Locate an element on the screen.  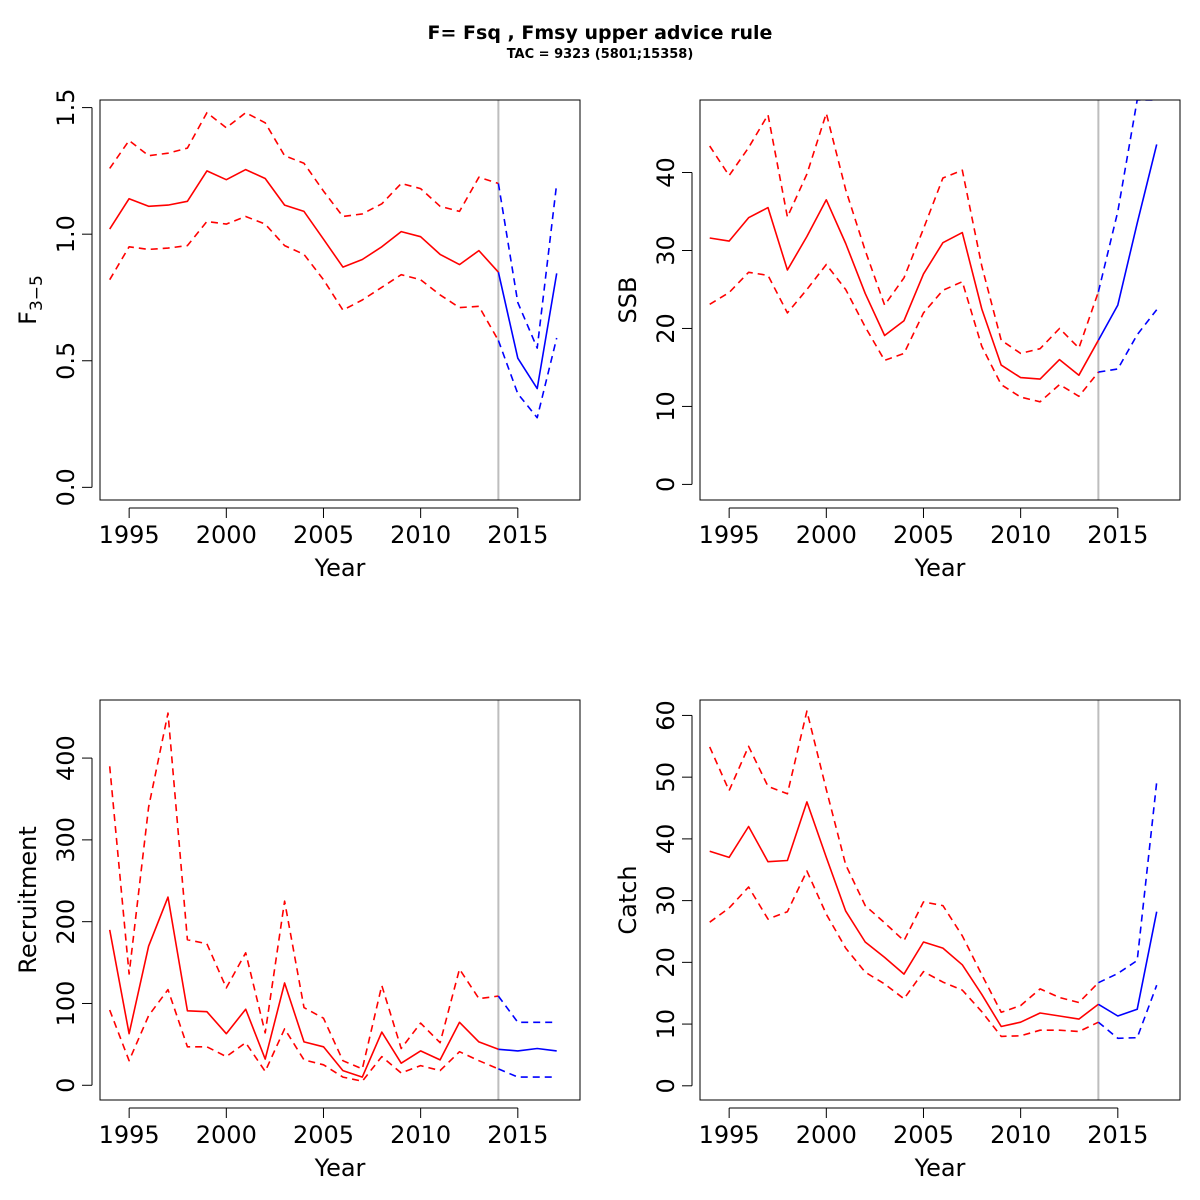
y-axis-title: Catch is located at coordinates (628, 899).